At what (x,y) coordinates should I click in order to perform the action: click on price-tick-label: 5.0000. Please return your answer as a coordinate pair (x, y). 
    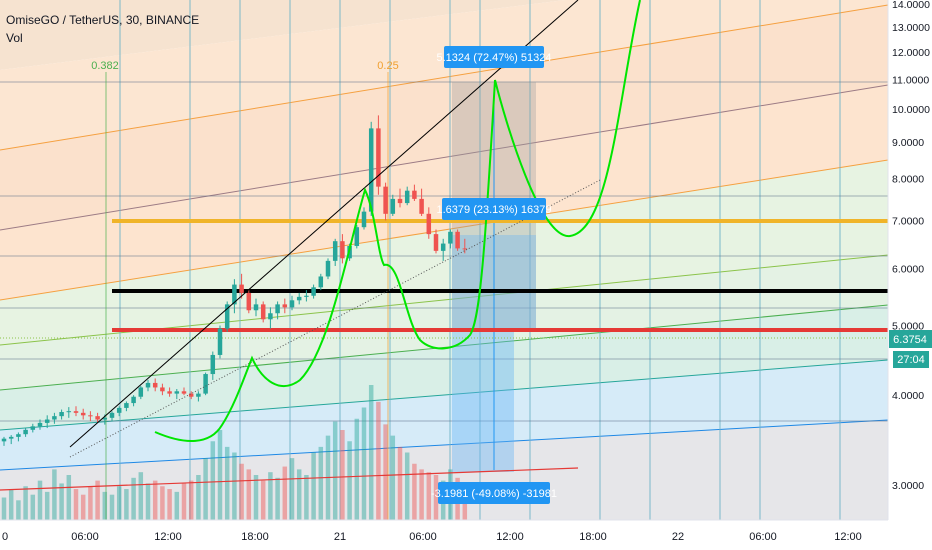
    Looking at the image, I should click on (908, 326).